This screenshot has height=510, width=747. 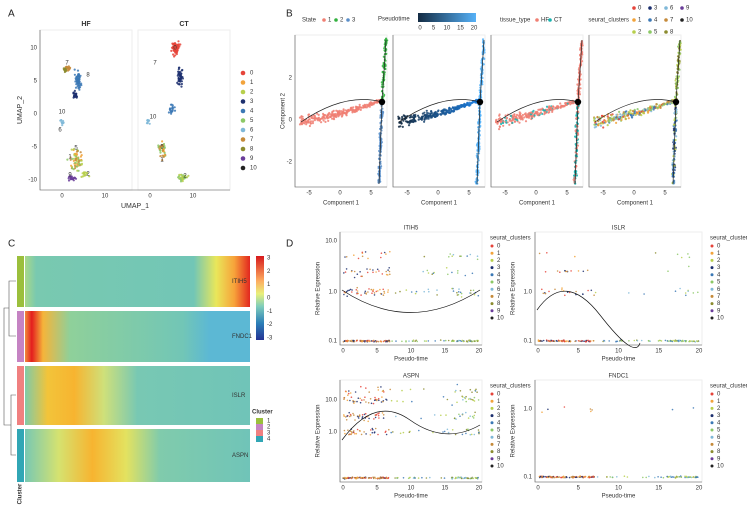 I want to click on axis-title: UMAP_1, so click(x=135, y=206).